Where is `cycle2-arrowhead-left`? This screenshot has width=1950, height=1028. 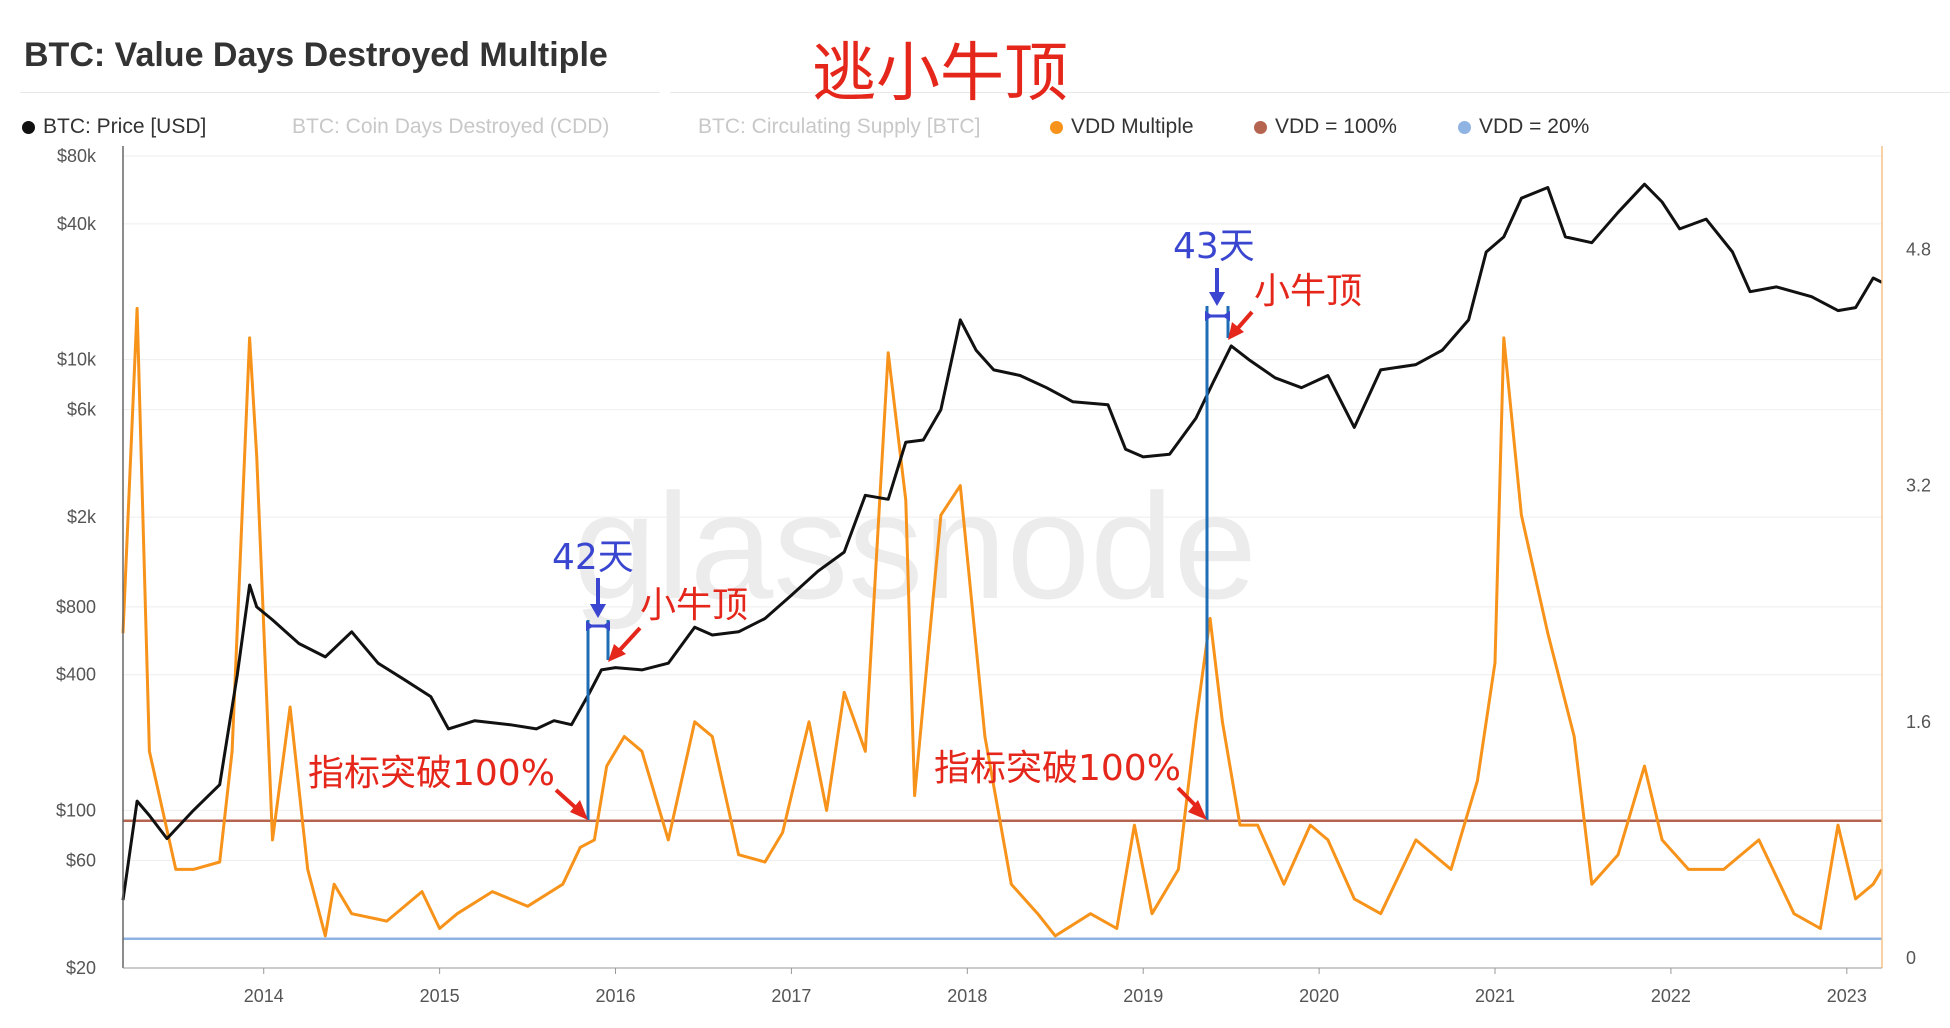
cycle2-arrowhead-left is located at coordinates (1209, 316).